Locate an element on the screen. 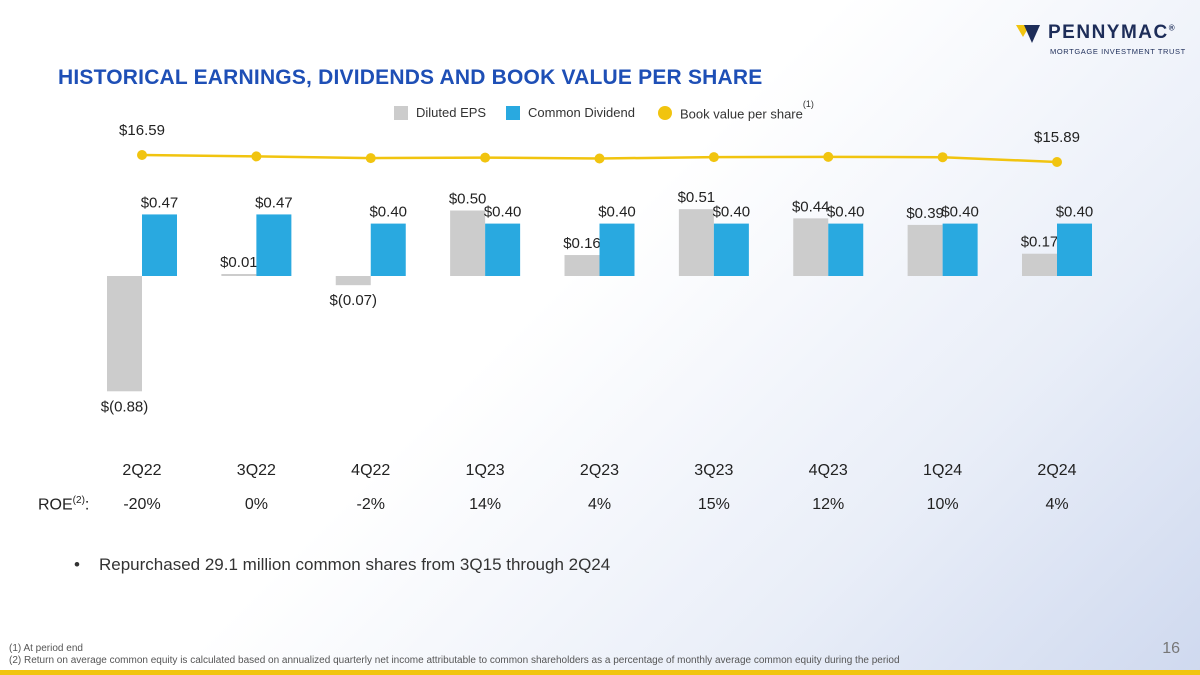 Image resolution: width=1200 pixels, height=675 pixels. eps-bar-4Q22 is located at coordinates (353, 281).